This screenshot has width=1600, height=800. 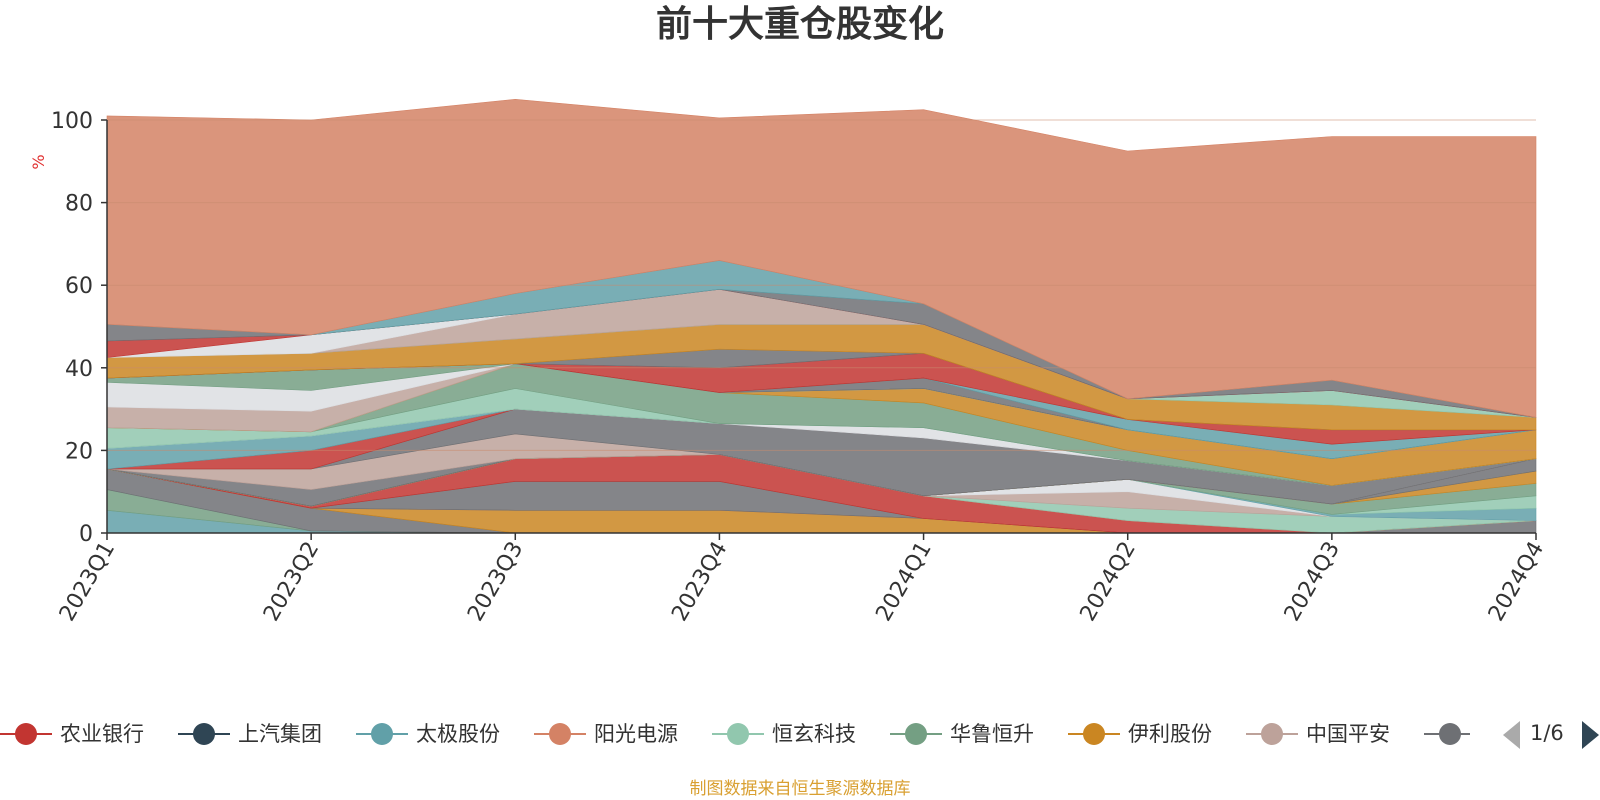 What do you see at coordinates (495, 582) in the screenshot?
I see `x-tick-label: 2023Q3` at bounding box center [495, 582].